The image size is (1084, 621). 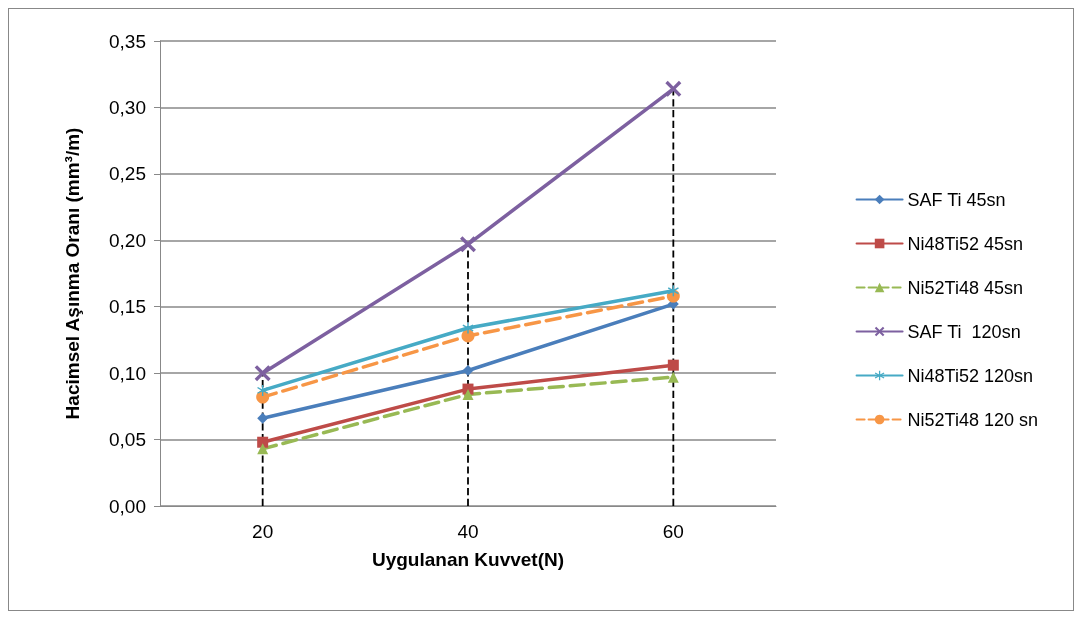 What do you see at coordinates (127, 240) in the screenshot?
I see `y-tick-label: 0,20` at bounding box center [127, 240].